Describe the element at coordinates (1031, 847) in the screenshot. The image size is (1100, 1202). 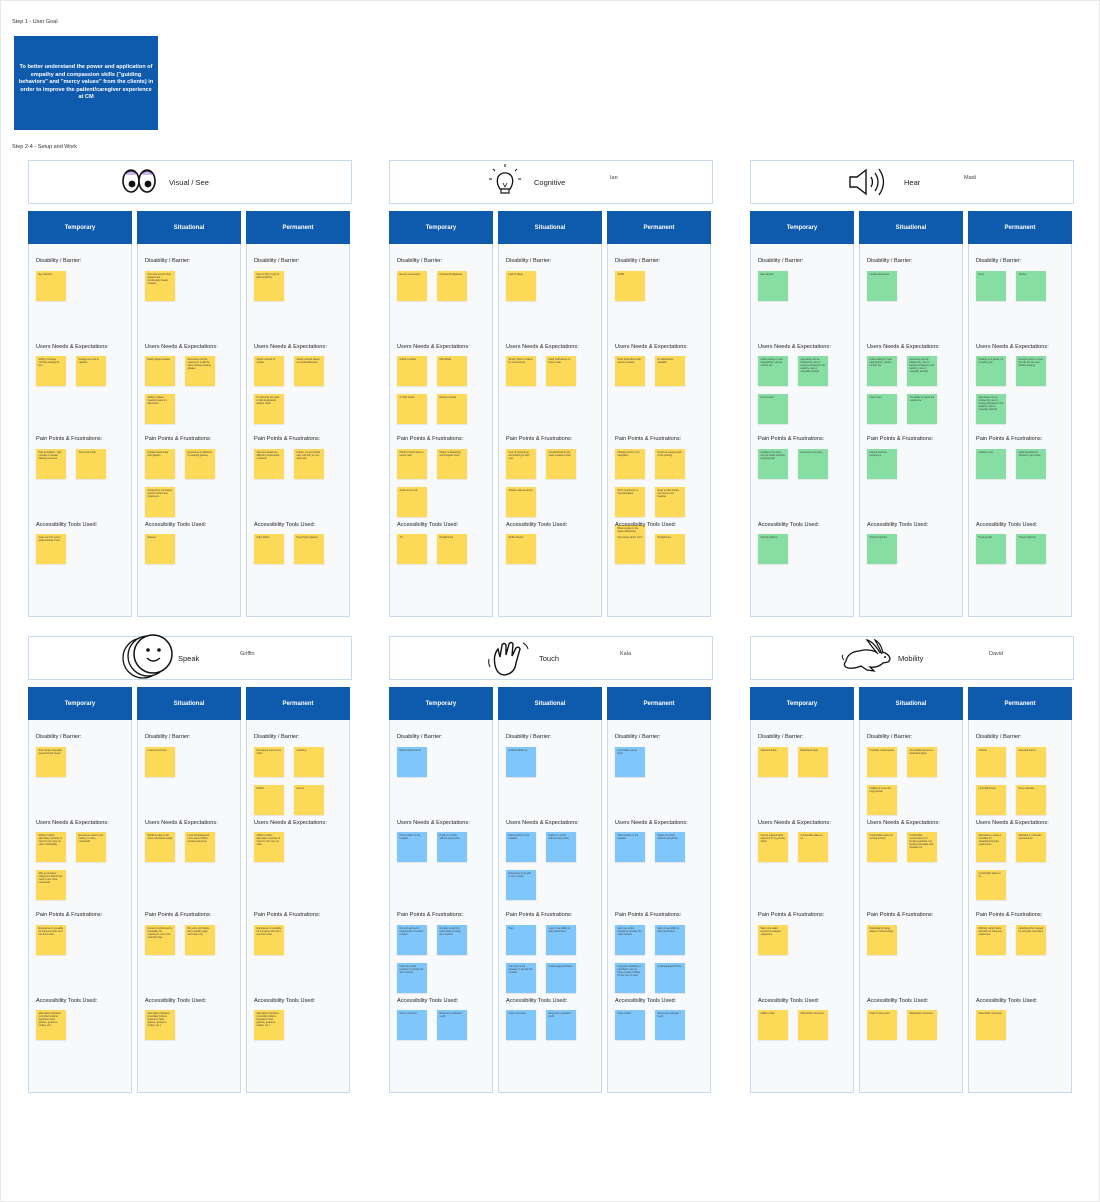
I see `sticky-note: Standard or controller requirements` at that location.